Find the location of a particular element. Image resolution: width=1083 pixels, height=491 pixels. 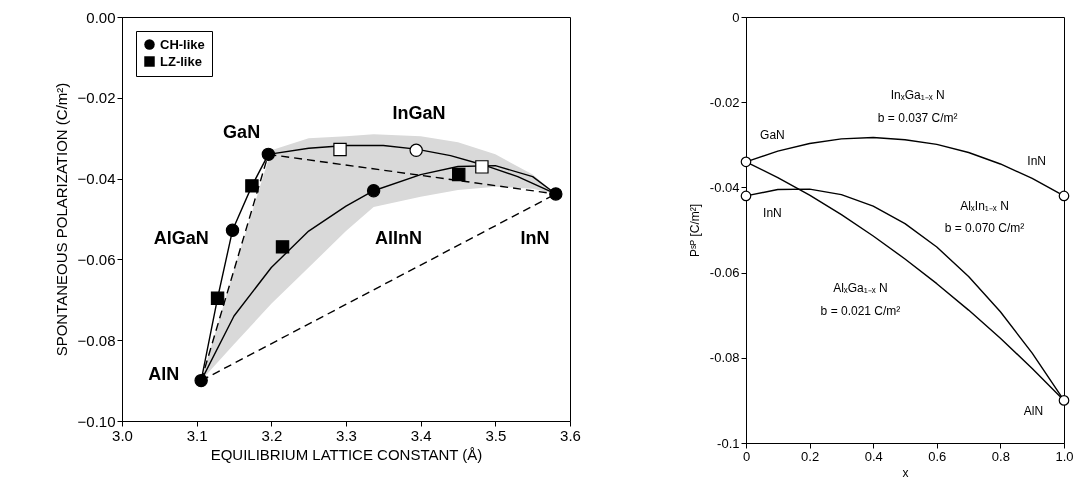

x-tick-label: 3.3 is located at coordinates (346, 435).